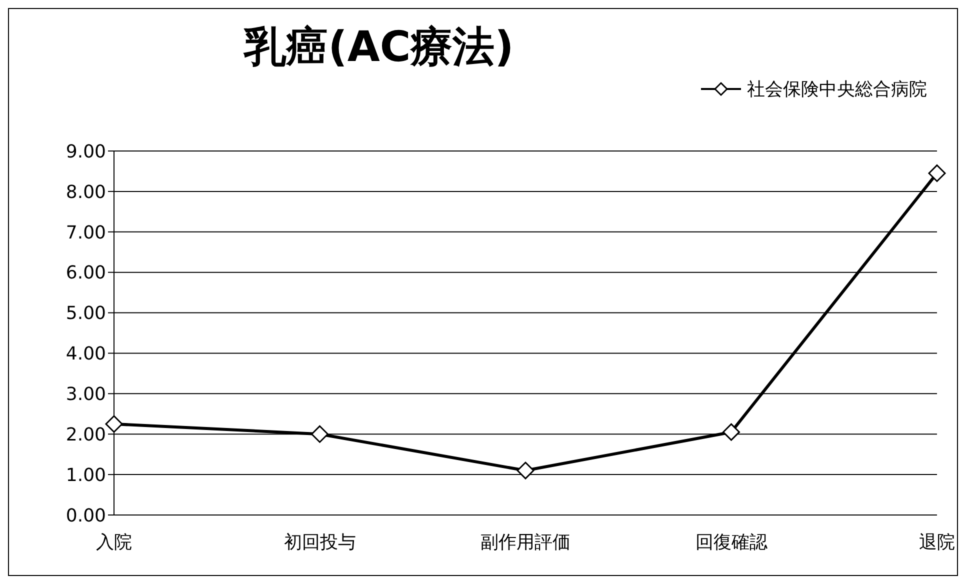 This screenshot has width=966, height=584. Describe the element at coordinates (86, 313) in the screenshot. I see `y-tick-label: 5.00` at that location.